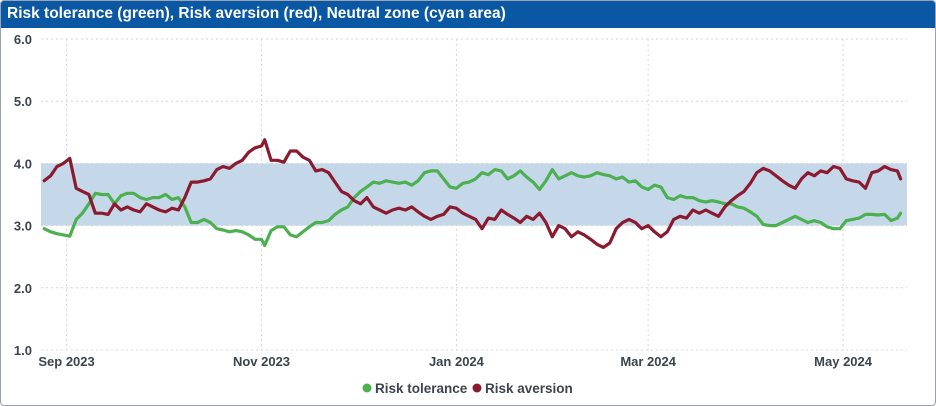 The image size is (936, 406). Describe the element at coordinates (23, 226) in the screenshot. I see `y-tick-label: 3.0` at that location.